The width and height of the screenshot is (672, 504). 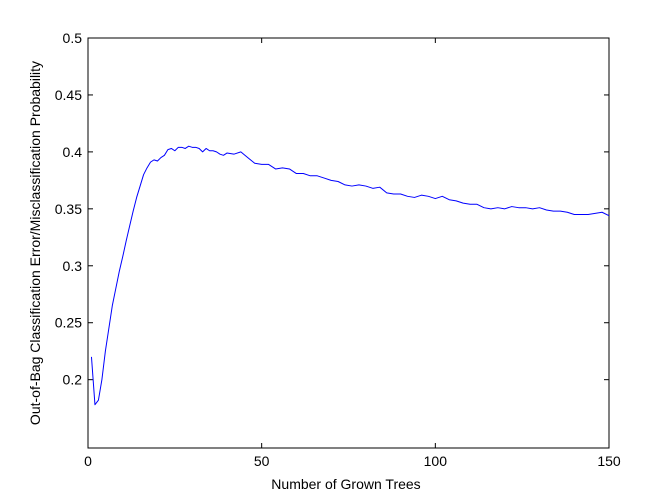 I want to click on y-tick-label: 0.2, so click(x=73, y=380).